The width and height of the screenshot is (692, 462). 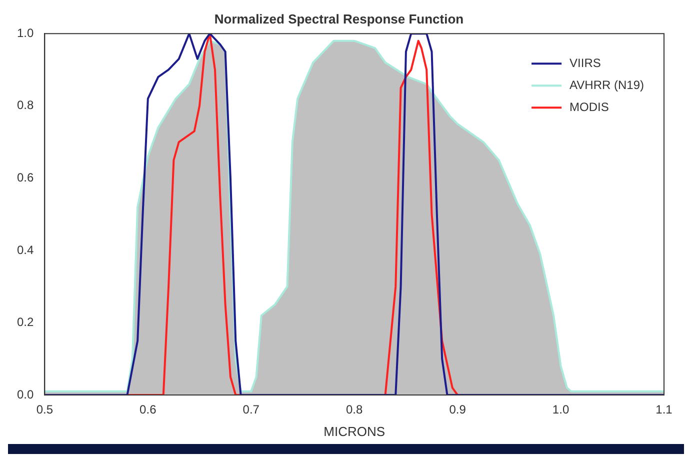 What do you see at coordinates (457, 409) in the screenshot?
I see `x-tick-label: 0.9` at bounding box center [457, 409].